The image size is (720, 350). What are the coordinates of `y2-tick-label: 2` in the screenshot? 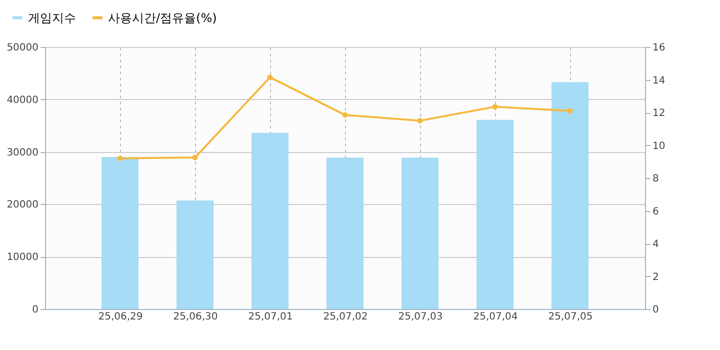 It's located at (655, 277).